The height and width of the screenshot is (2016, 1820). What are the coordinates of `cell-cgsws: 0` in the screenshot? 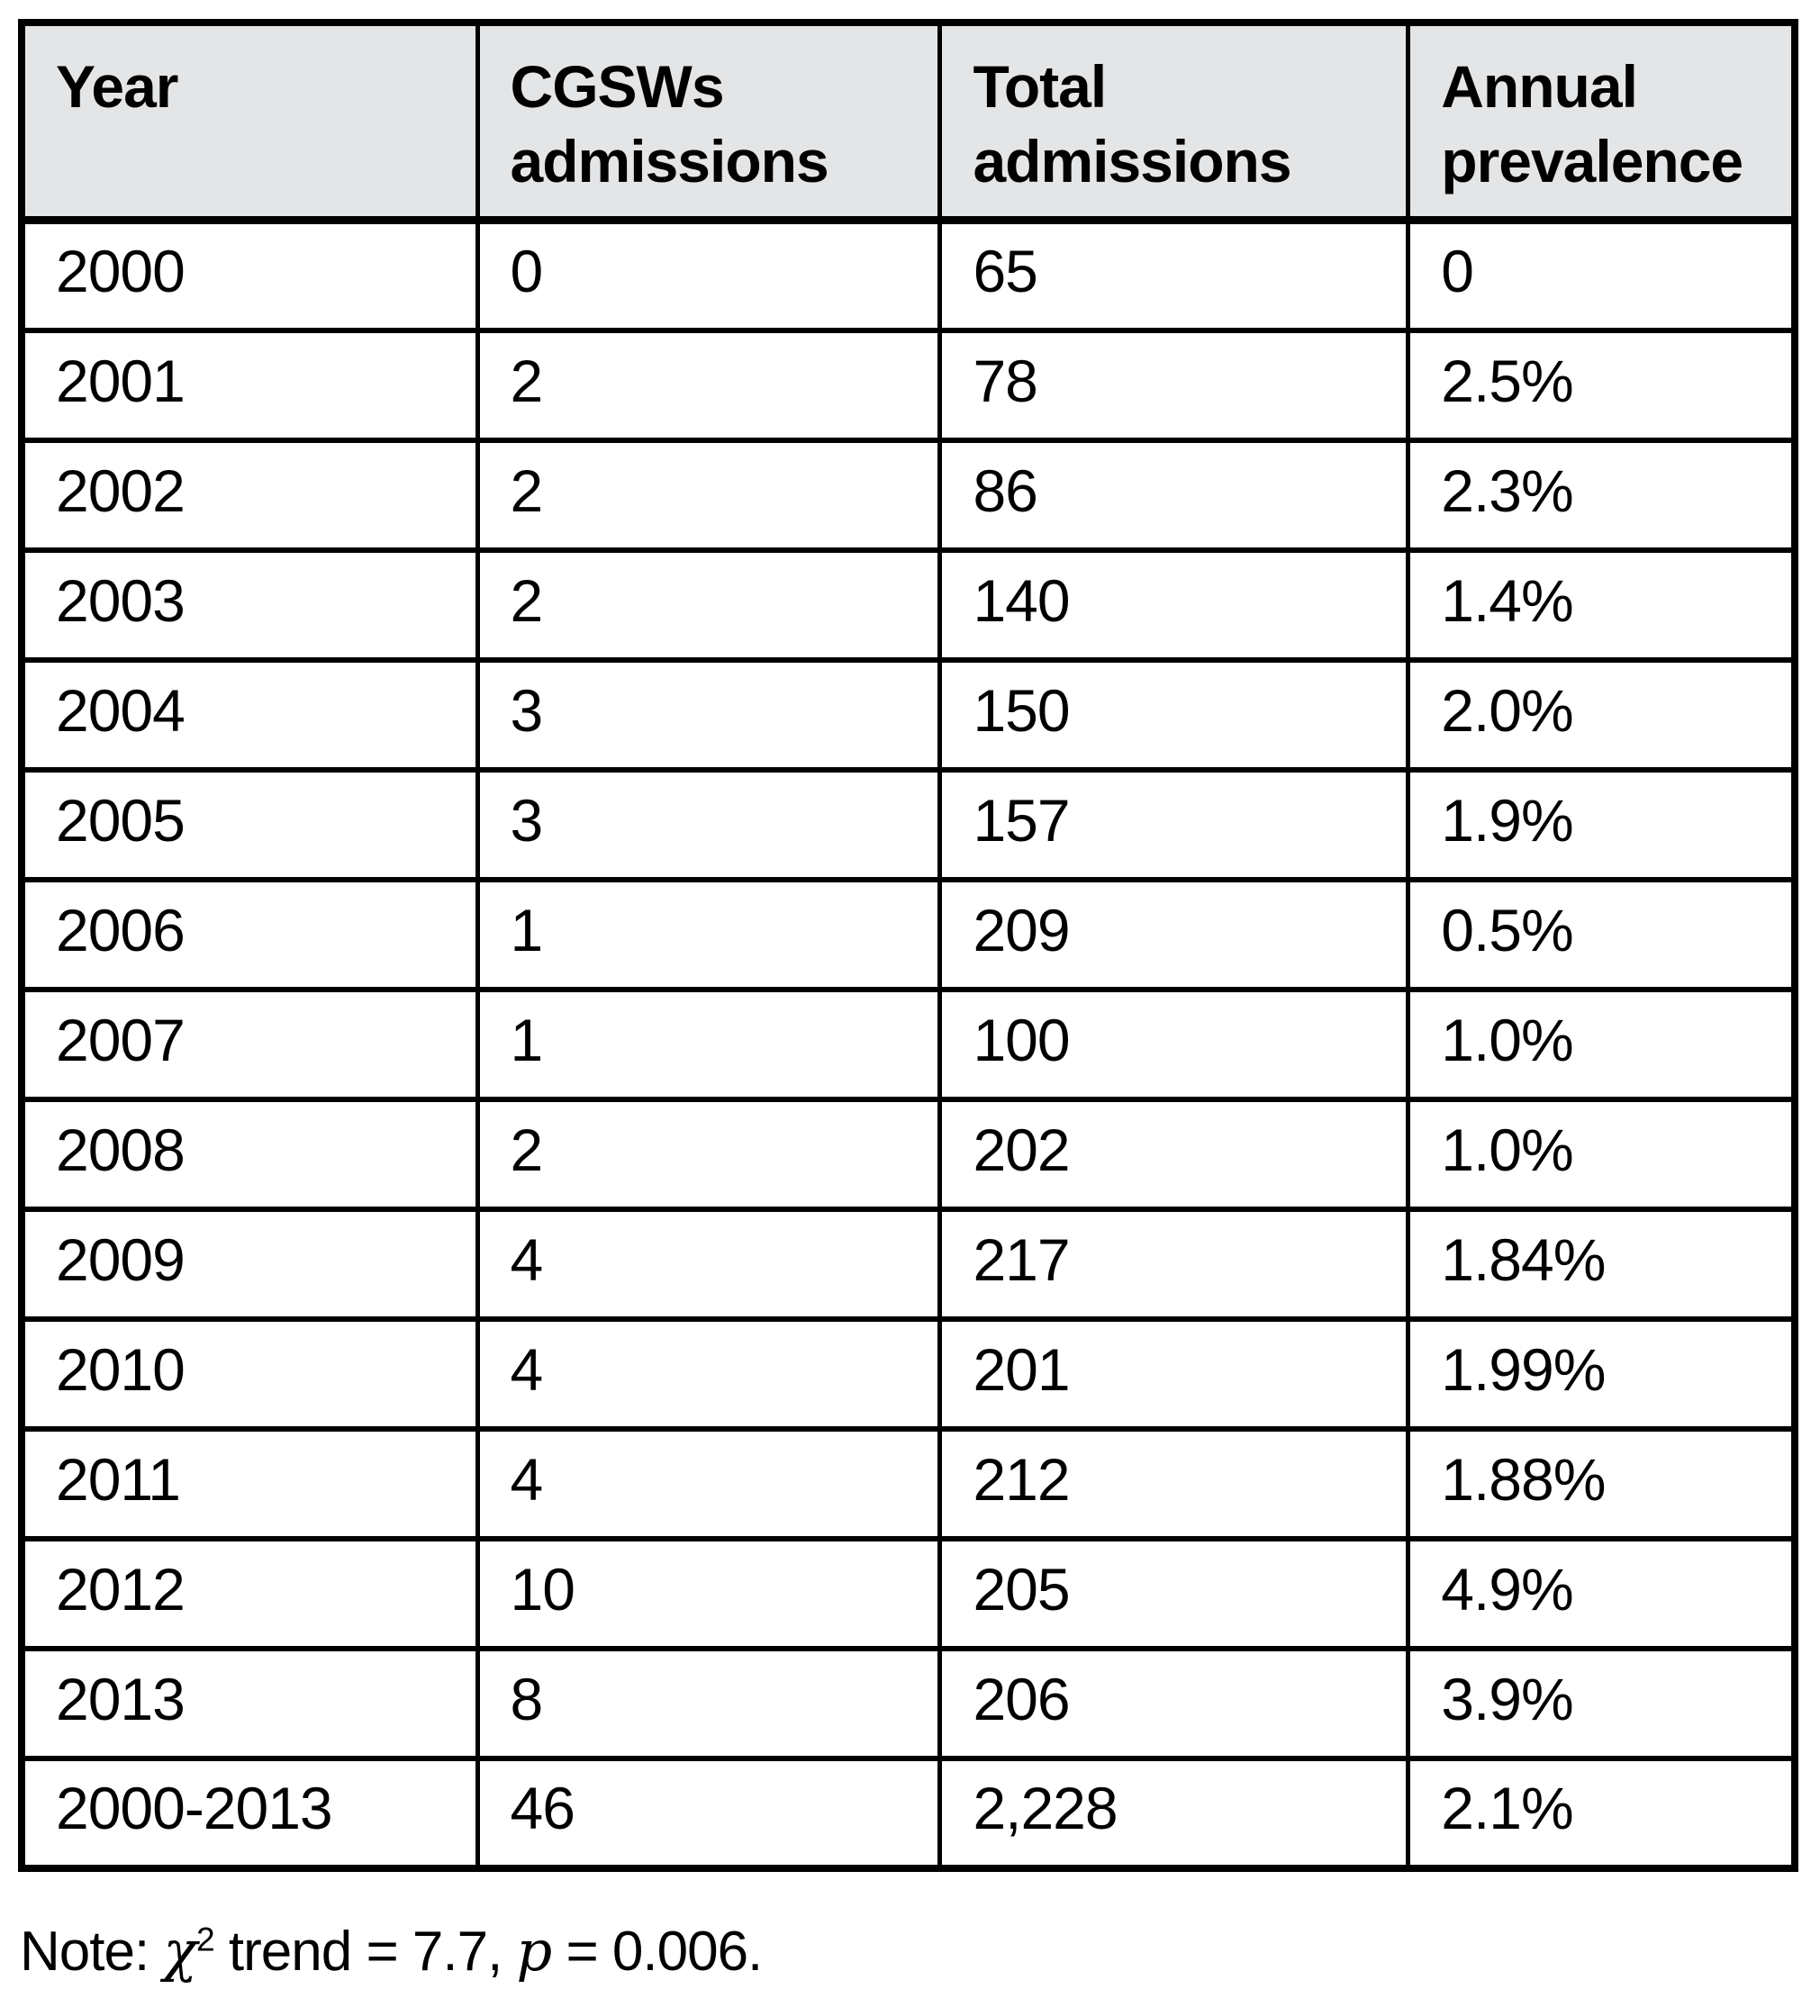 It's located at (709, 275).